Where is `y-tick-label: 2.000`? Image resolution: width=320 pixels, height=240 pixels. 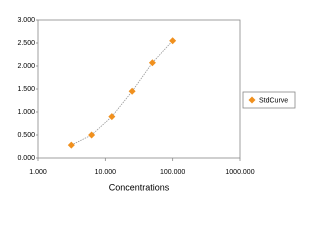
y-tick-label: 2.000 is located at coordinates (26, 66).